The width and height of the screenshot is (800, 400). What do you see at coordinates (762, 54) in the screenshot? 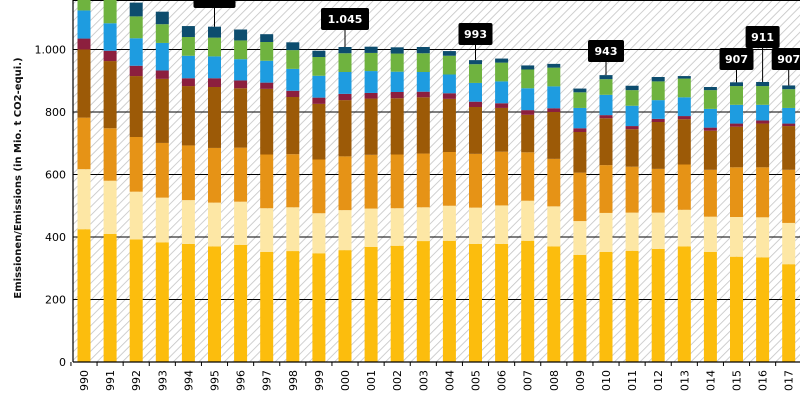
I see `callout-2016: 911` at bounding box center [762, 54].